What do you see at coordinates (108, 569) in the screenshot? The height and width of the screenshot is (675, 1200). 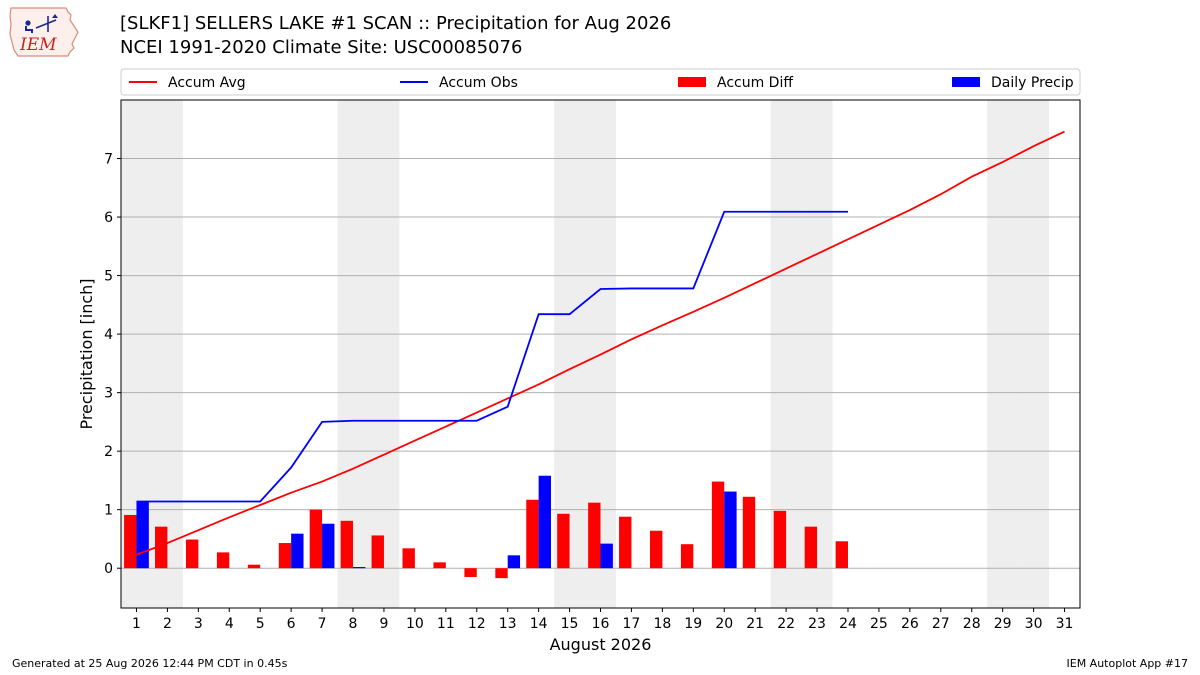 I see `y-tick-label: 0` at bounding box center [108, 569].